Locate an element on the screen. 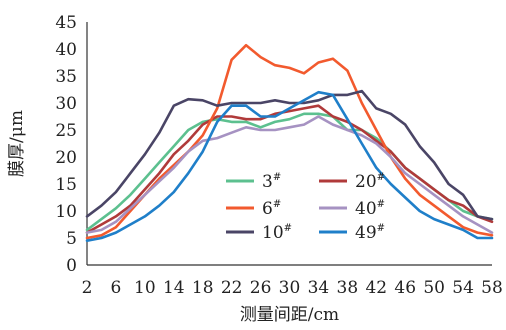 The height and width of the screenshot is (330, 506). legend-label: 6# is located at coordinates (271, 209).